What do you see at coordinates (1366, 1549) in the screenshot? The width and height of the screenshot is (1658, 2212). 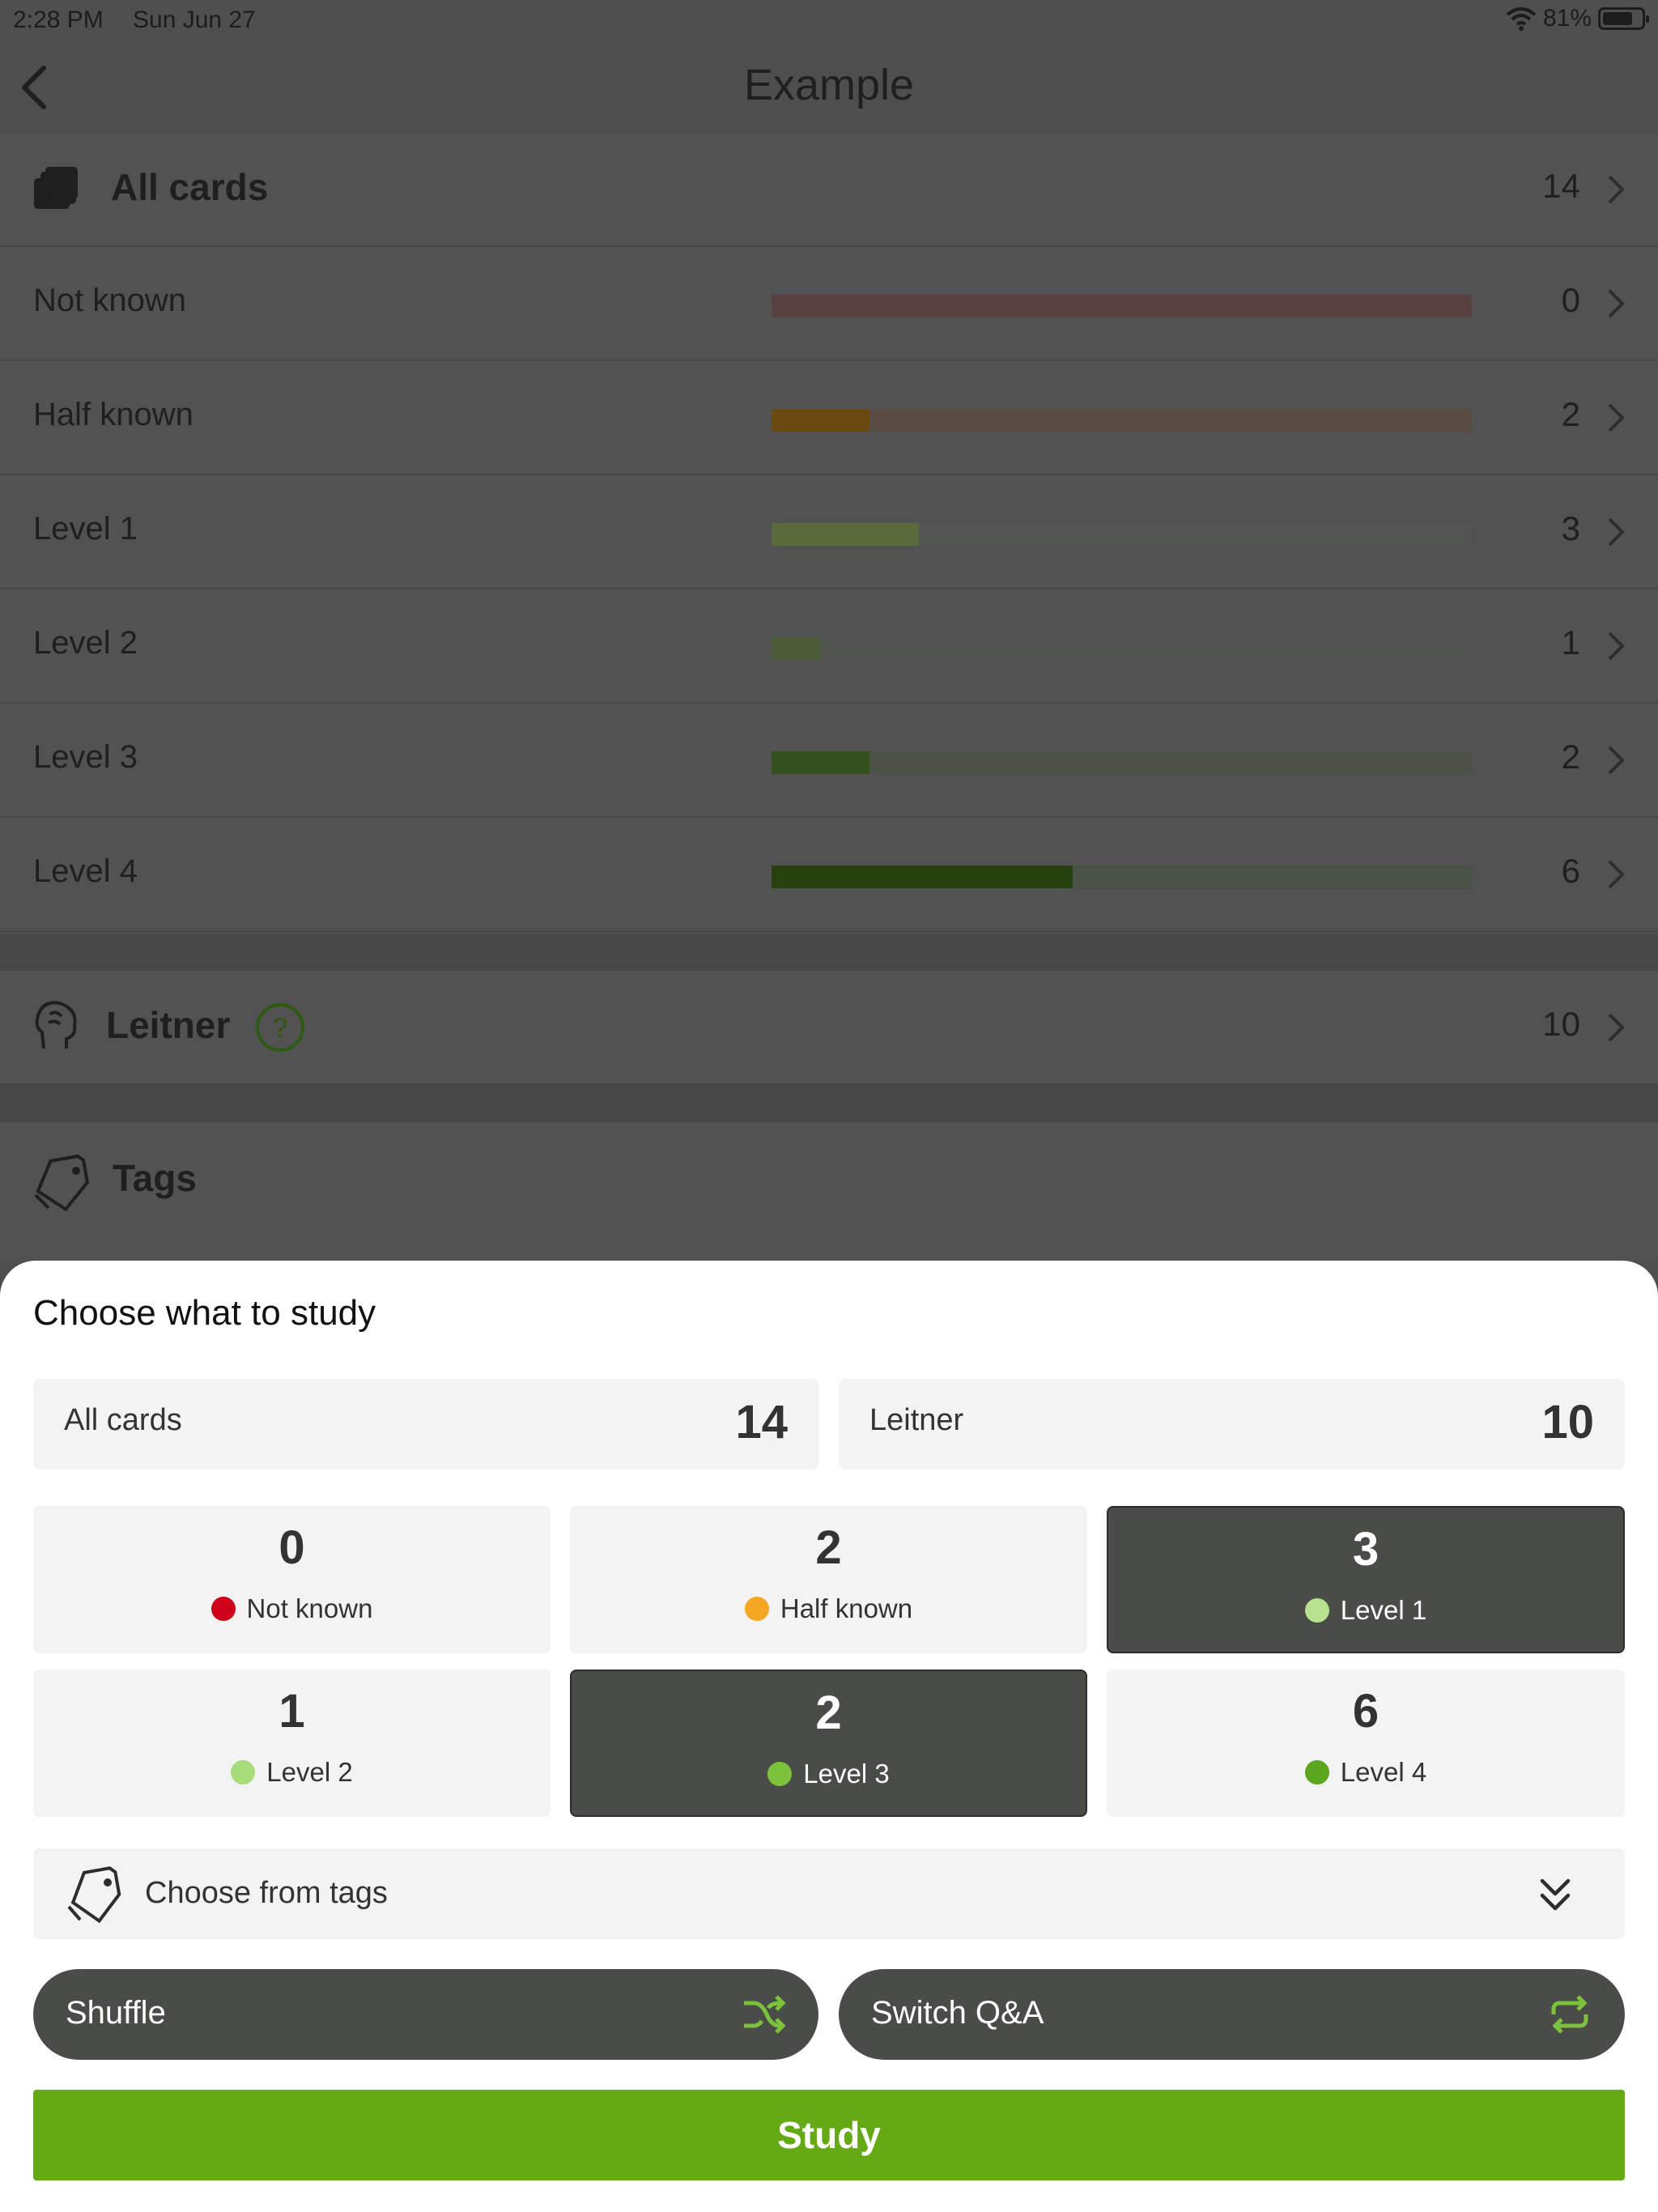 I see `level-tile-count: 3` at bounding box center [1366, 1549].